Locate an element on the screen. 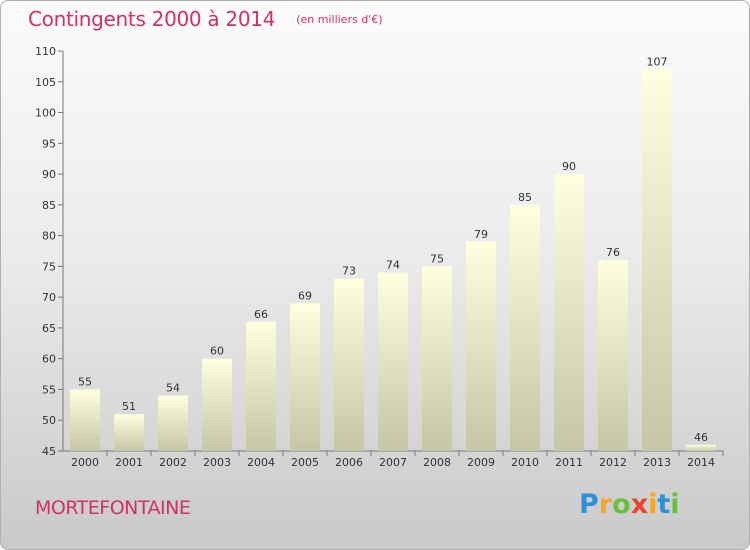 The height and width of the screenshot is (550, 750). bar-2008 is located at coordinates (437, 358).